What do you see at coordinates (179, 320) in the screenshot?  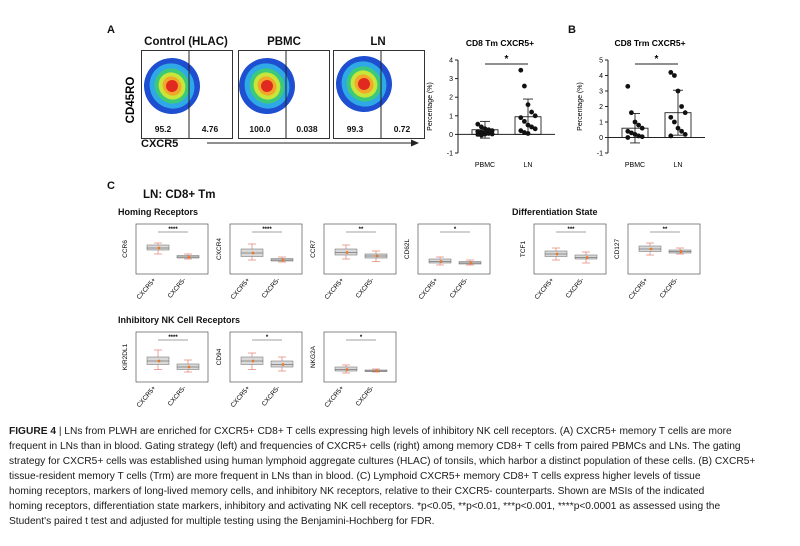 I see `inhibitory-nk-title: Inhibitory NK Cell Receptors` at bounding box center [179, 320].